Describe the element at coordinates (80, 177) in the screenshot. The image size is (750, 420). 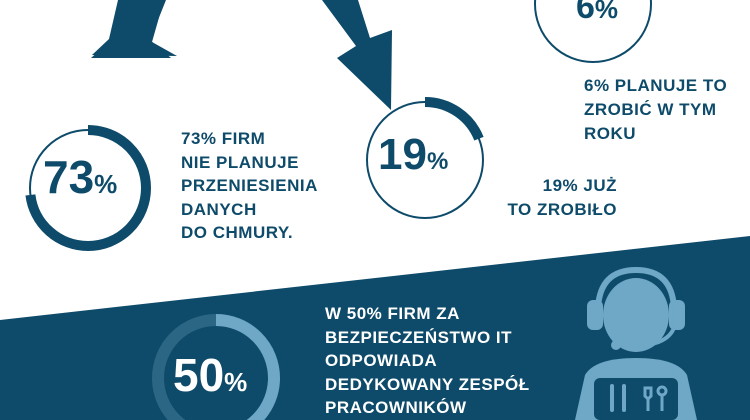
I see `stat-73-number: 73%` at that location.